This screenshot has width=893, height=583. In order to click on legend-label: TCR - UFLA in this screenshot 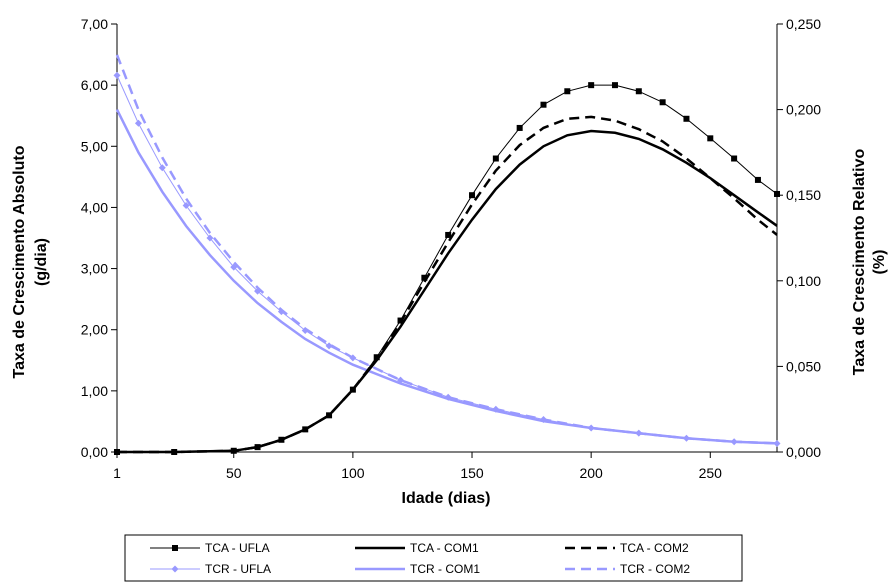, I will do `click(238, 569)`.